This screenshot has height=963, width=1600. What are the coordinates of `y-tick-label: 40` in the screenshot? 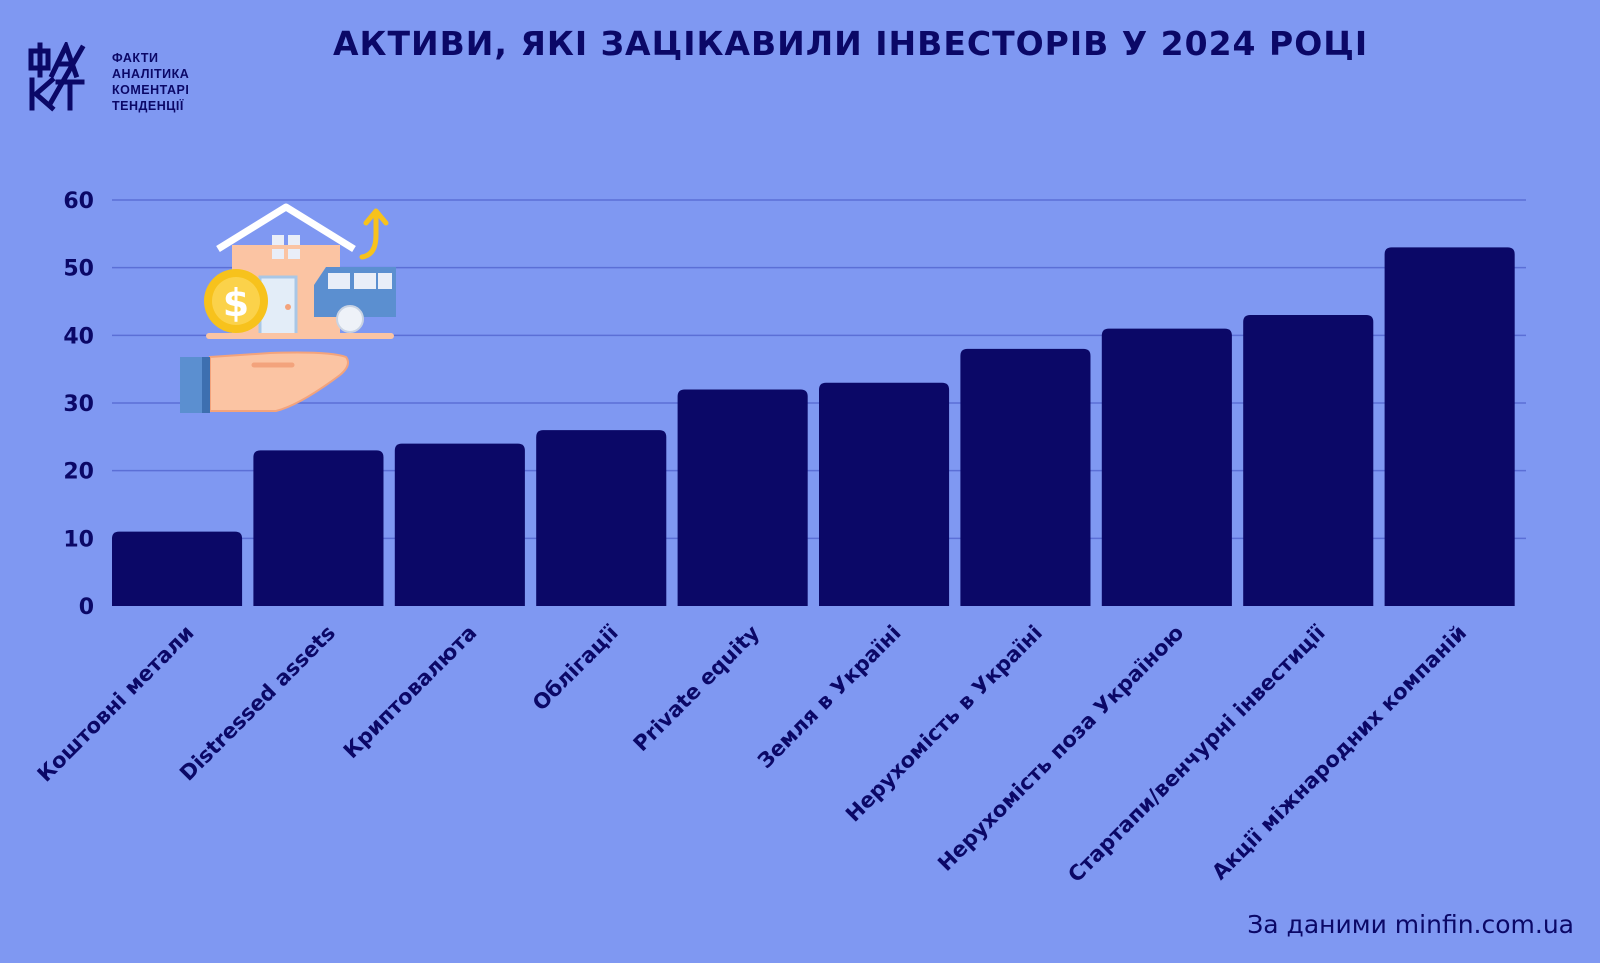 It's located at (78, 336).